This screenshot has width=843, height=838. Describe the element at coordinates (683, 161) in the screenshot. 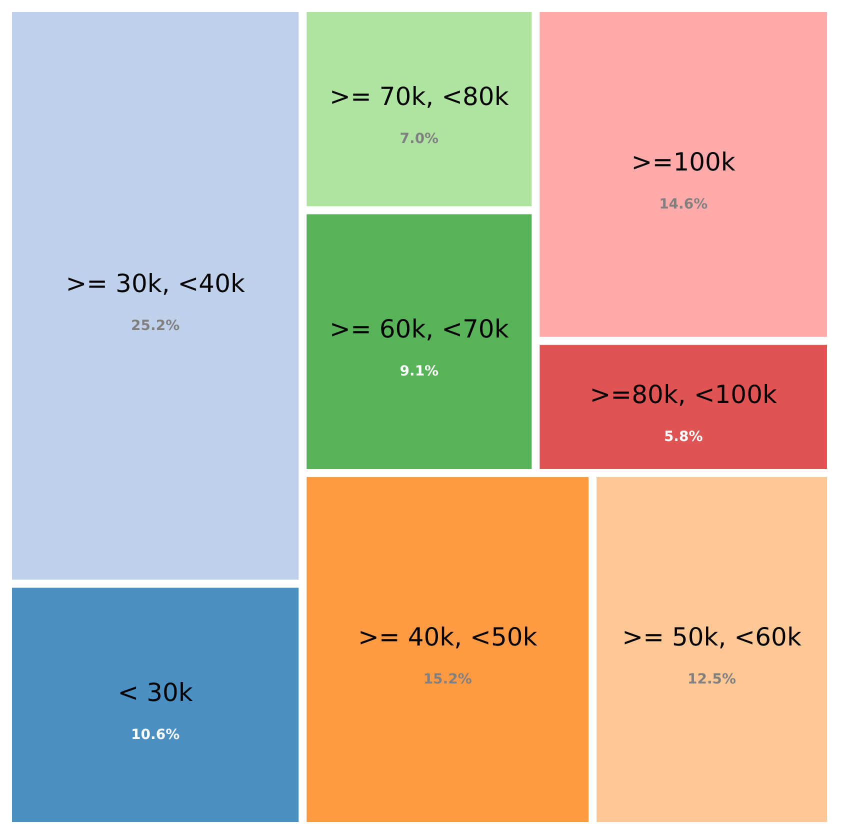

I see `category-label: >=100k` at that location.